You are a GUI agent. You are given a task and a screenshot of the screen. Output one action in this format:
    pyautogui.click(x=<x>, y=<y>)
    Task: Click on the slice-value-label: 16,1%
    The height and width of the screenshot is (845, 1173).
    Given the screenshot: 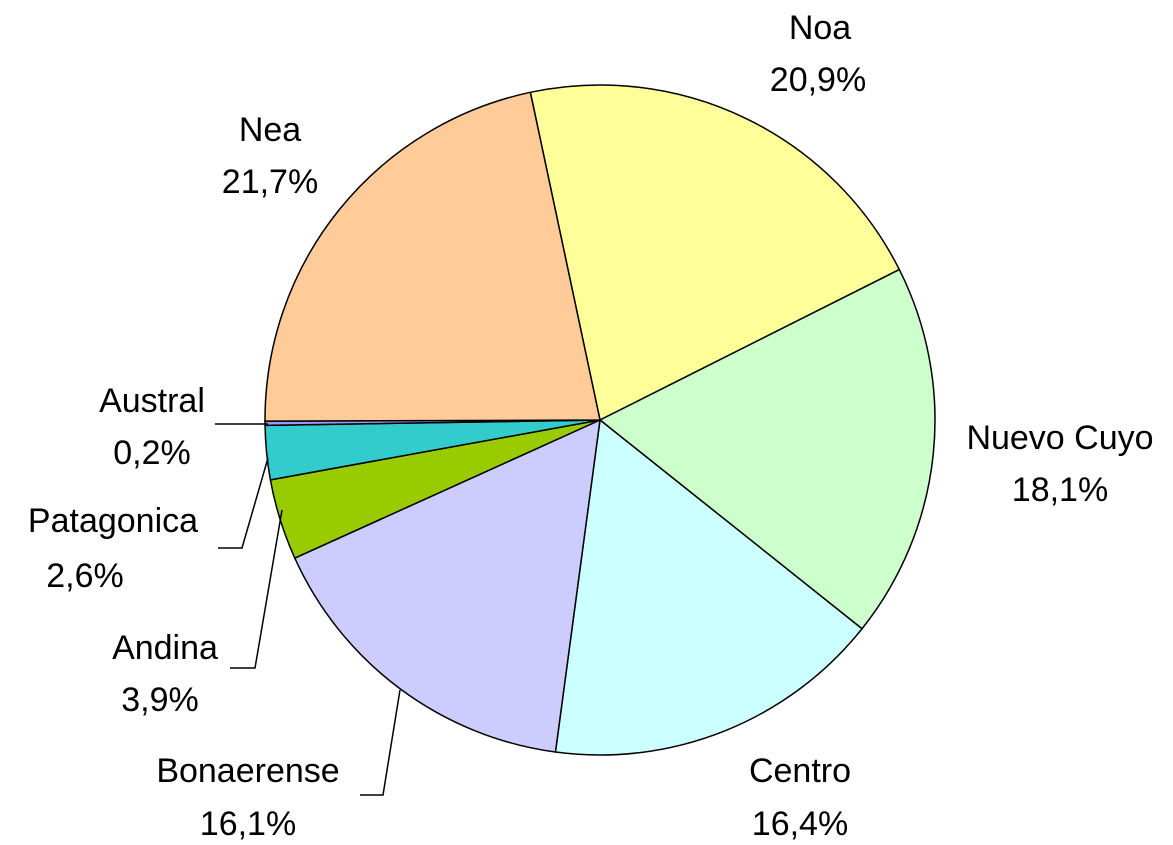 What is the action you would take?
    pyautogui.click(x=248, y=824)
    